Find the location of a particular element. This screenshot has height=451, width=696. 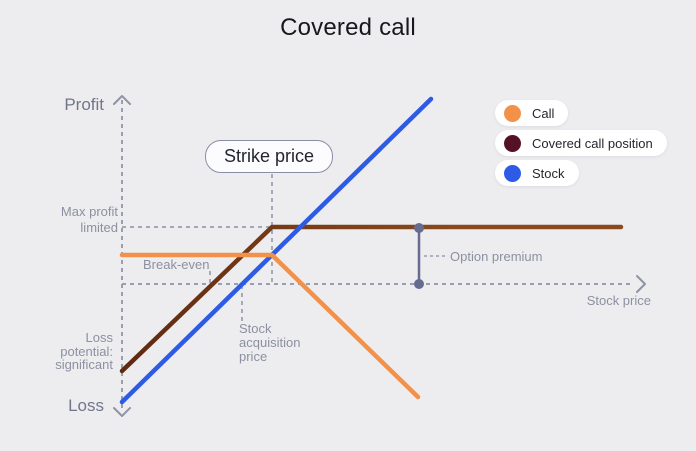

chart-title: Covered call is located at coordinates (348, 27).